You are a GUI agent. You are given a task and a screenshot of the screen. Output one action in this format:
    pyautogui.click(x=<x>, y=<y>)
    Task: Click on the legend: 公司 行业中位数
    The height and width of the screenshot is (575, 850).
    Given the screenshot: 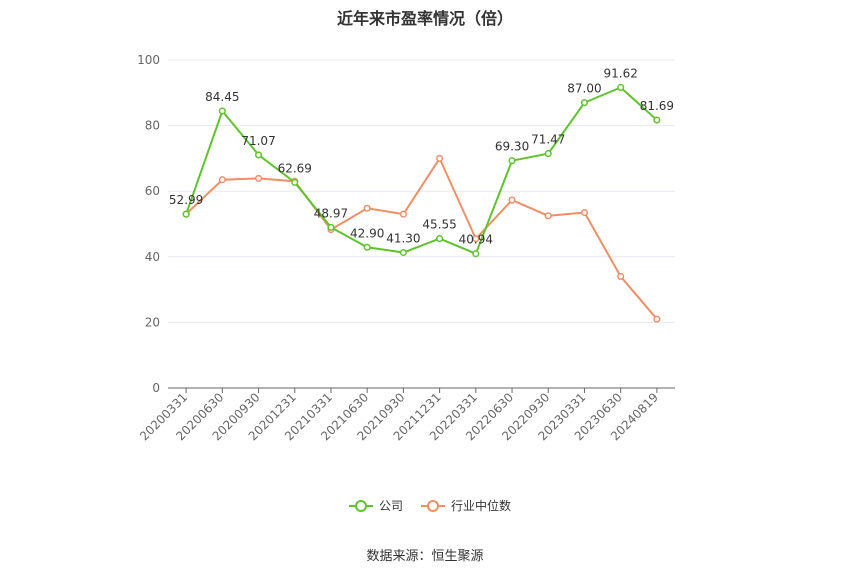 What is the action you would take?
    pyautogui.click(x=430, y=505)
    